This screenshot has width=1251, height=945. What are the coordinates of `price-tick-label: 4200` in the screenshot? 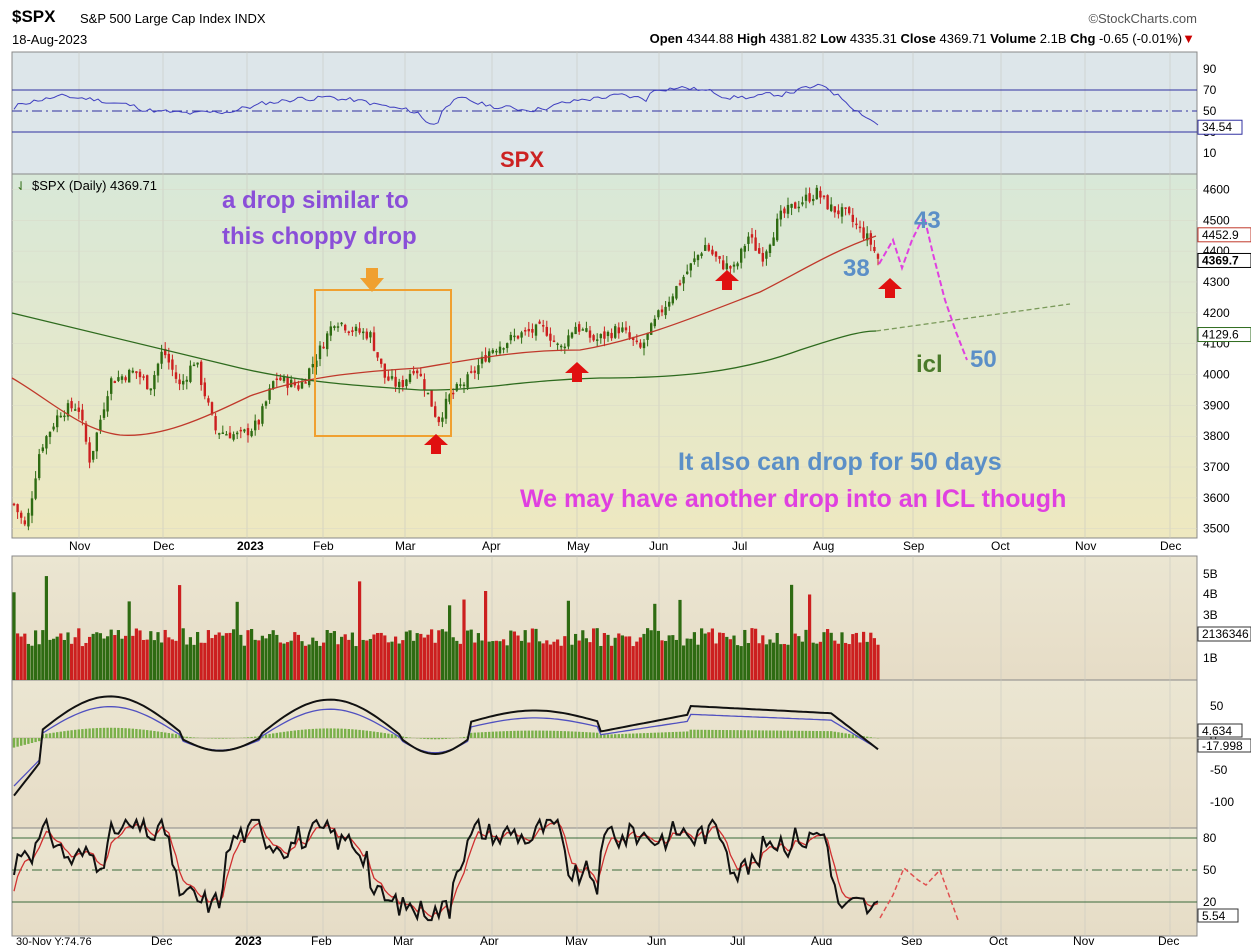 It's located at (1216, 313).